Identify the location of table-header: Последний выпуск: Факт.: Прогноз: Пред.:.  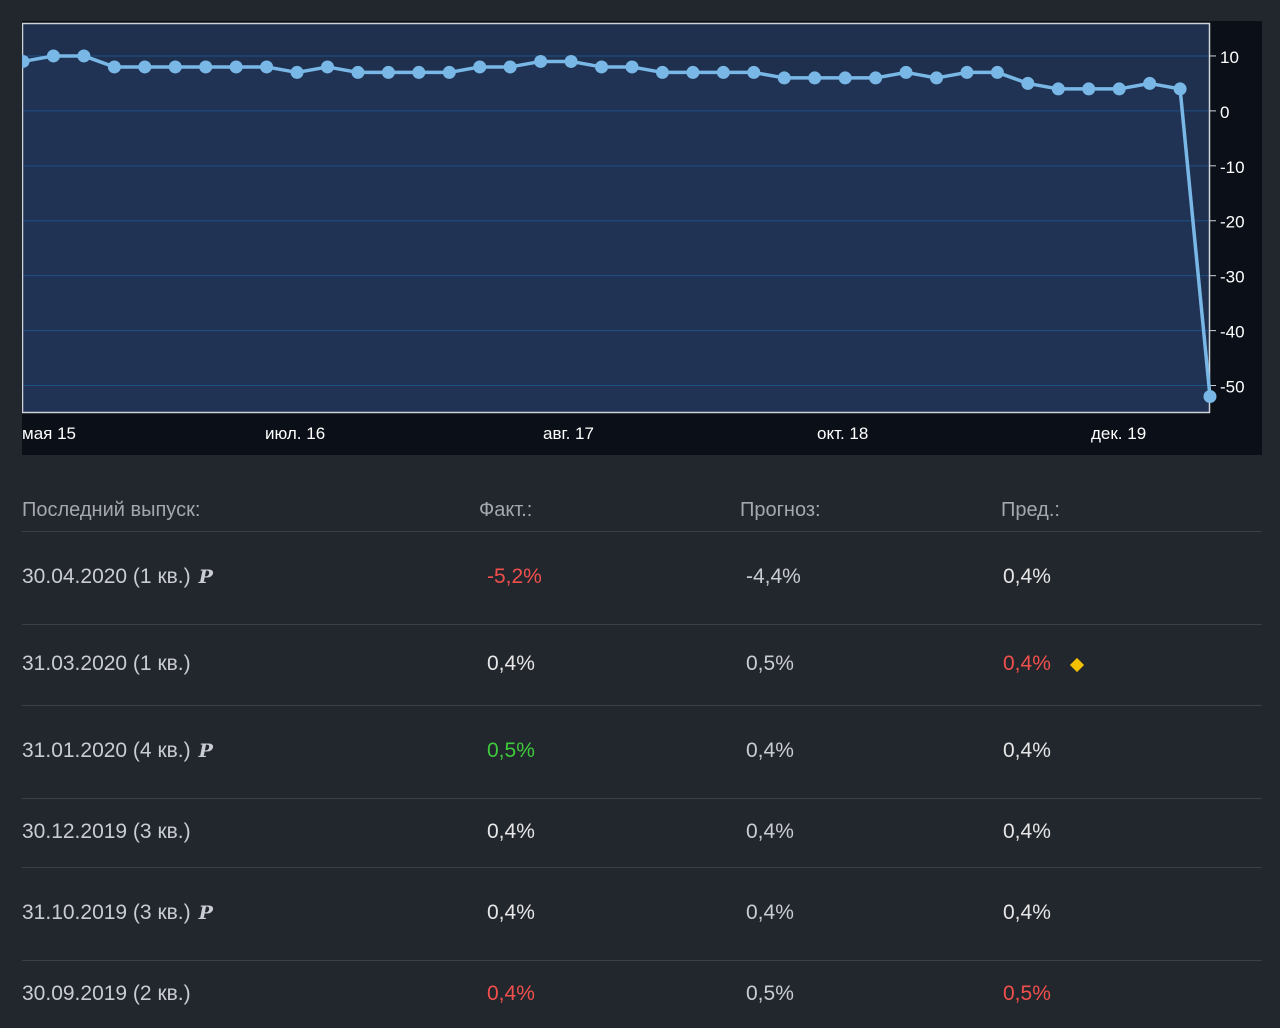
(642, 511).